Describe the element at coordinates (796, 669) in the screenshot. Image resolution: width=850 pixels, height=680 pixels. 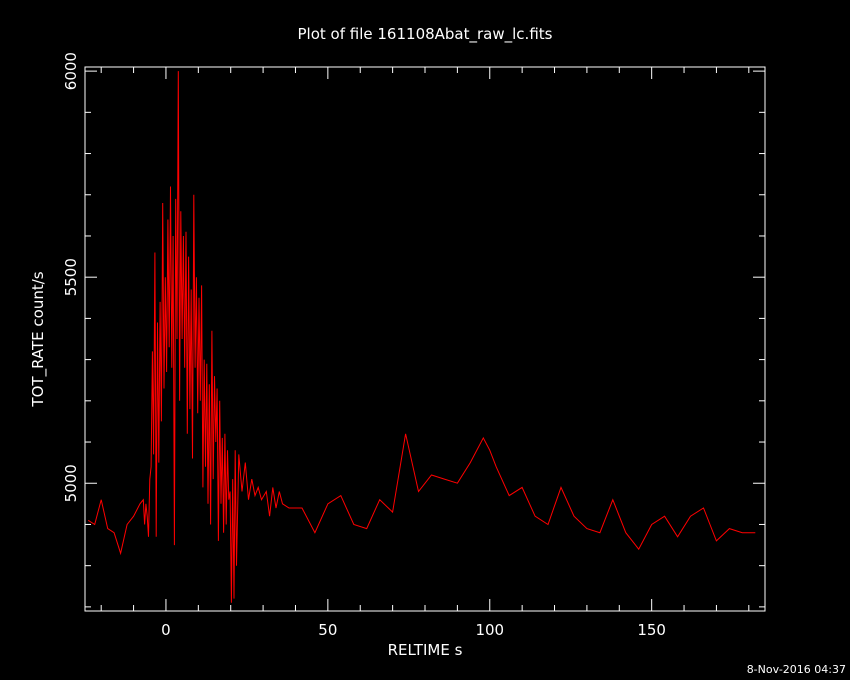
I see `footer-timestamp: 8-Nov-2016 04:37` at that location.